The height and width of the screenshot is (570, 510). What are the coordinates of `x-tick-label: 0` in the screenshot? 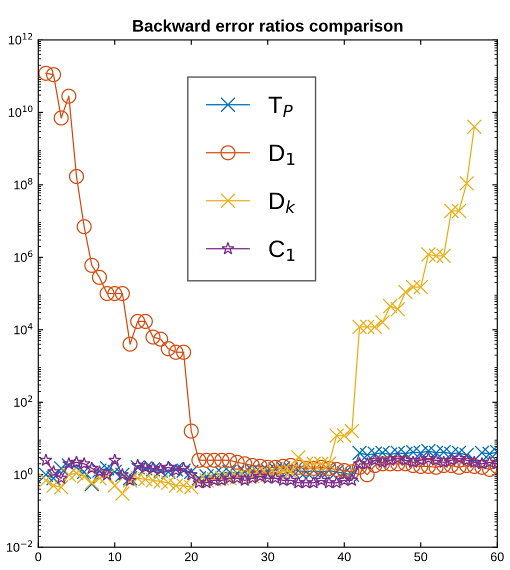 It's located at (38, 557).